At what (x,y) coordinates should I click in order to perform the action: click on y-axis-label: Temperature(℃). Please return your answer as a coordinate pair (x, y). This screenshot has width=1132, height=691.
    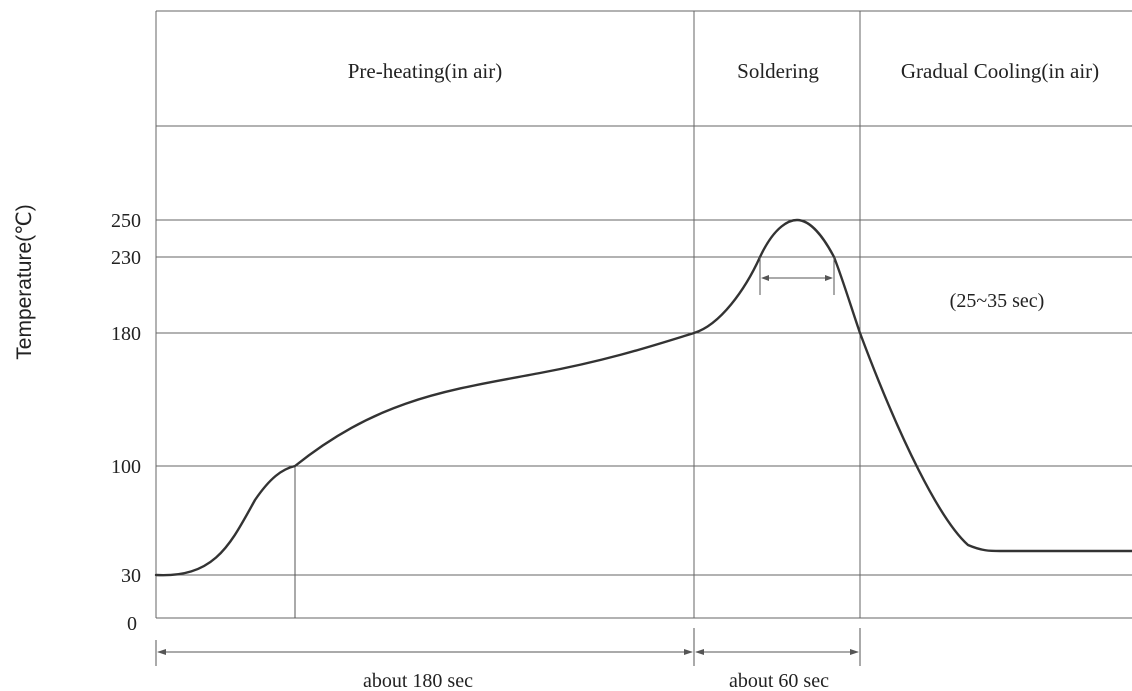
    Looking at the image, I should click on (24, 281).